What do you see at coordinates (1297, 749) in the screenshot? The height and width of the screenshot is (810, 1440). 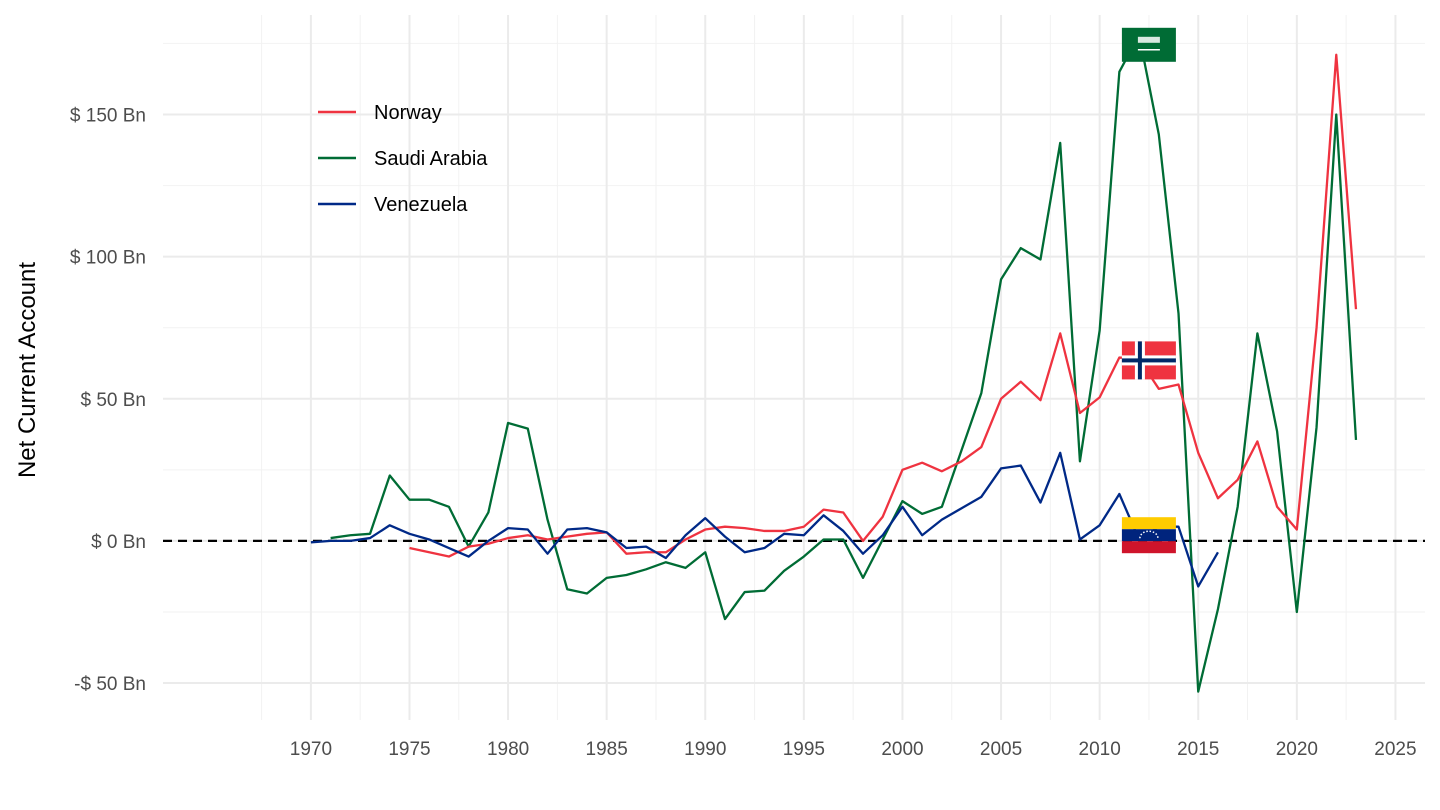 I see `x-tick-label: 2020` at bounding box center [1297, 749].